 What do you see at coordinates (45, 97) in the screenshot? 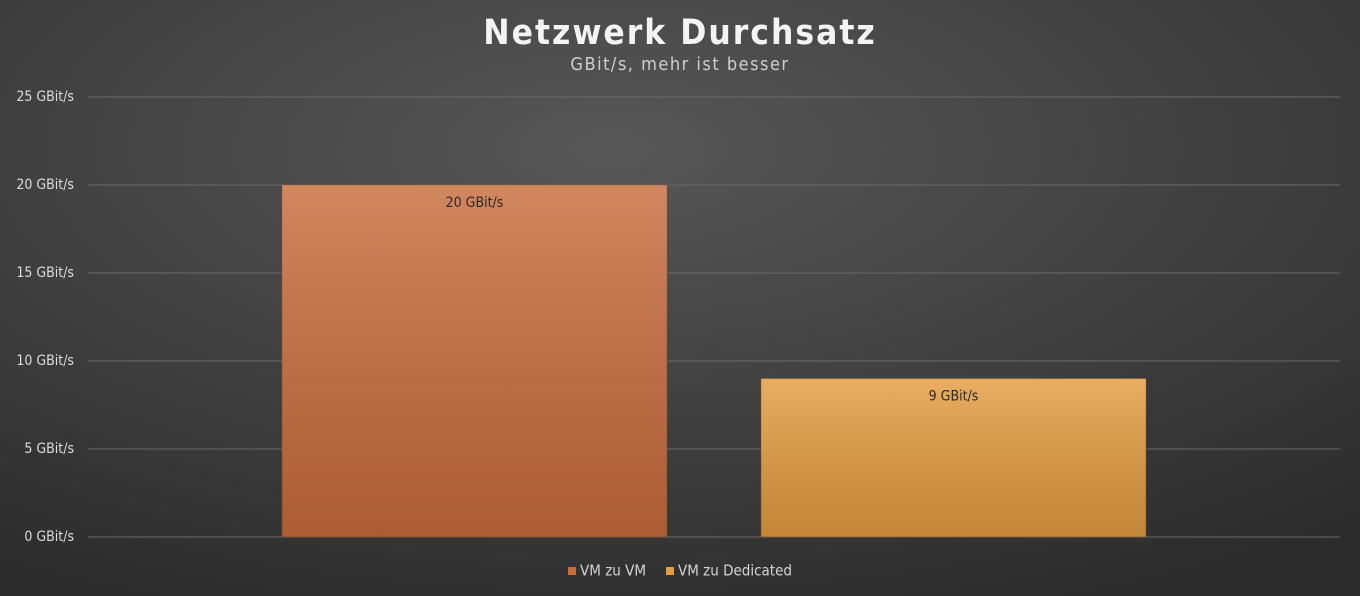
I see `y-tick-label: 25 GBit/s` at bounding box center [45, 97].